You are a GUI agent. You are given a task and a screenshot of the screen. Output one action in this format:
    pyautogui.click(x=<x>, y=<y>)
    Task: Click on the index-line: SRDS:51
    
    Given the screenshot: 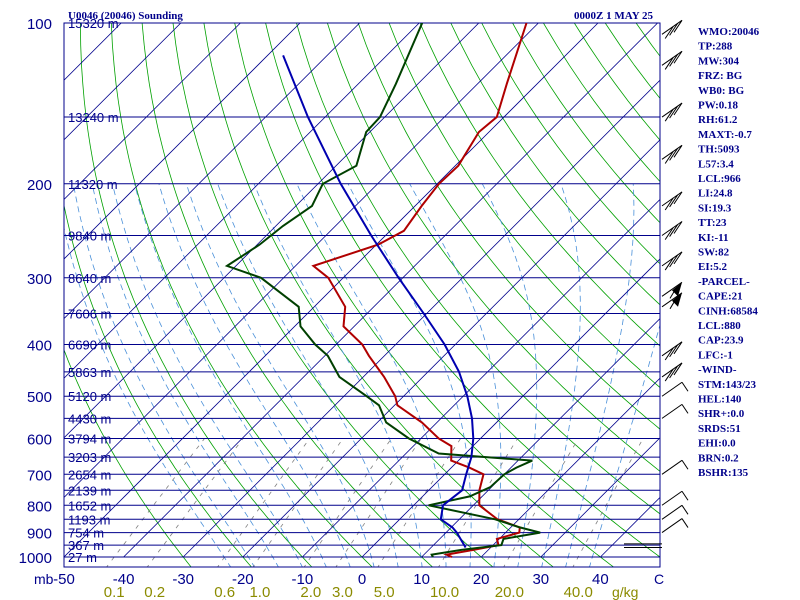 What is the action you would take?
    pyautogui.click(x=719, y=429)
    